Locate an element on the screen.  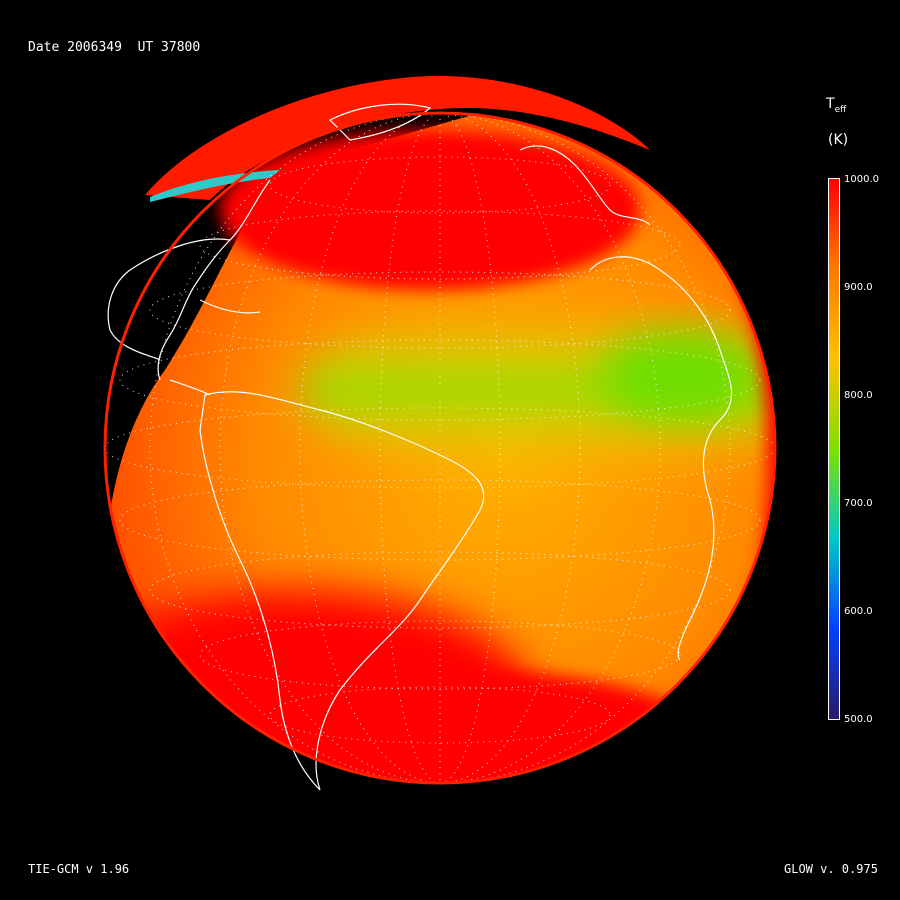
colorbar-tick-1000: 1000.0 is located at coordinates (861, 179).